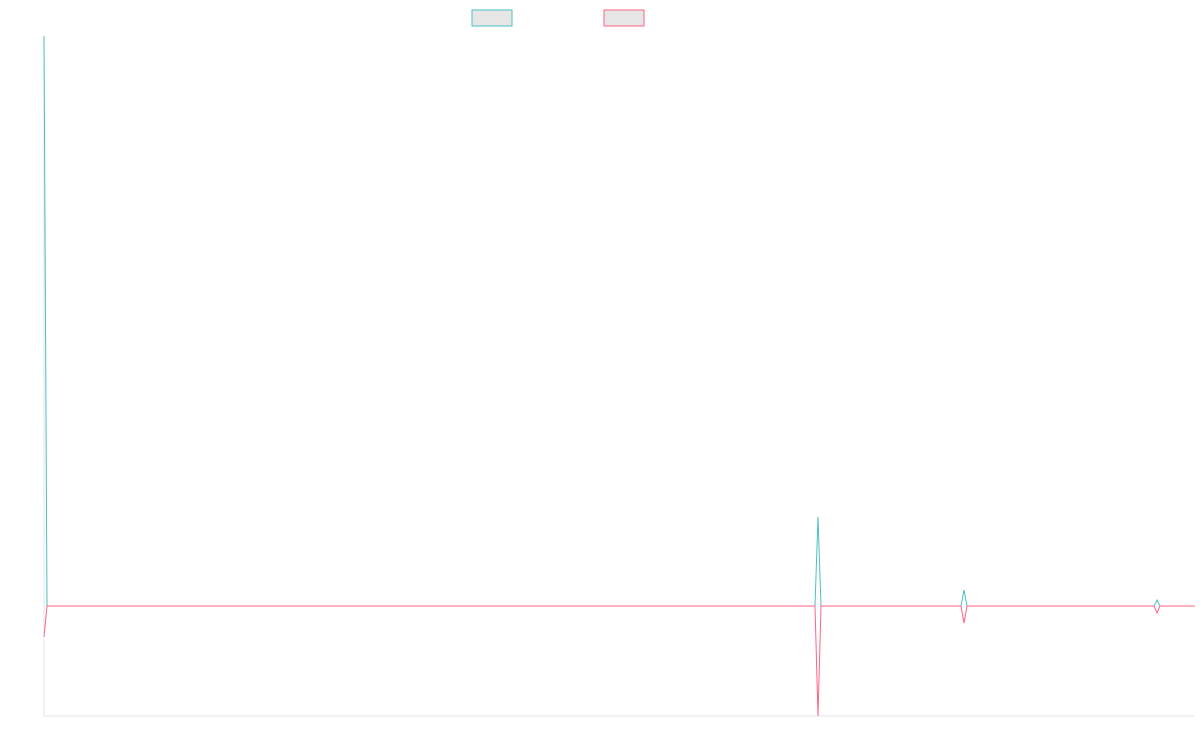 The image size is (1200, 750). Describe the element at coordinates (619, 661) in the screenshot. I see `series-line` at that location.